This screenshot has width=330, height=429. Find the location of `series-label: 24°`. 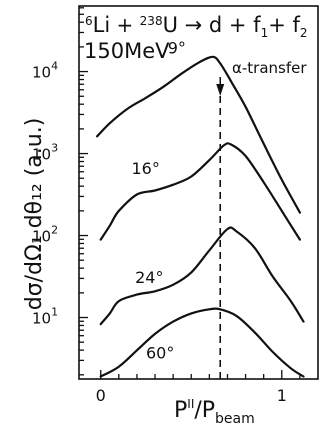

series-label: 24° is located at coordinates (149, 277).